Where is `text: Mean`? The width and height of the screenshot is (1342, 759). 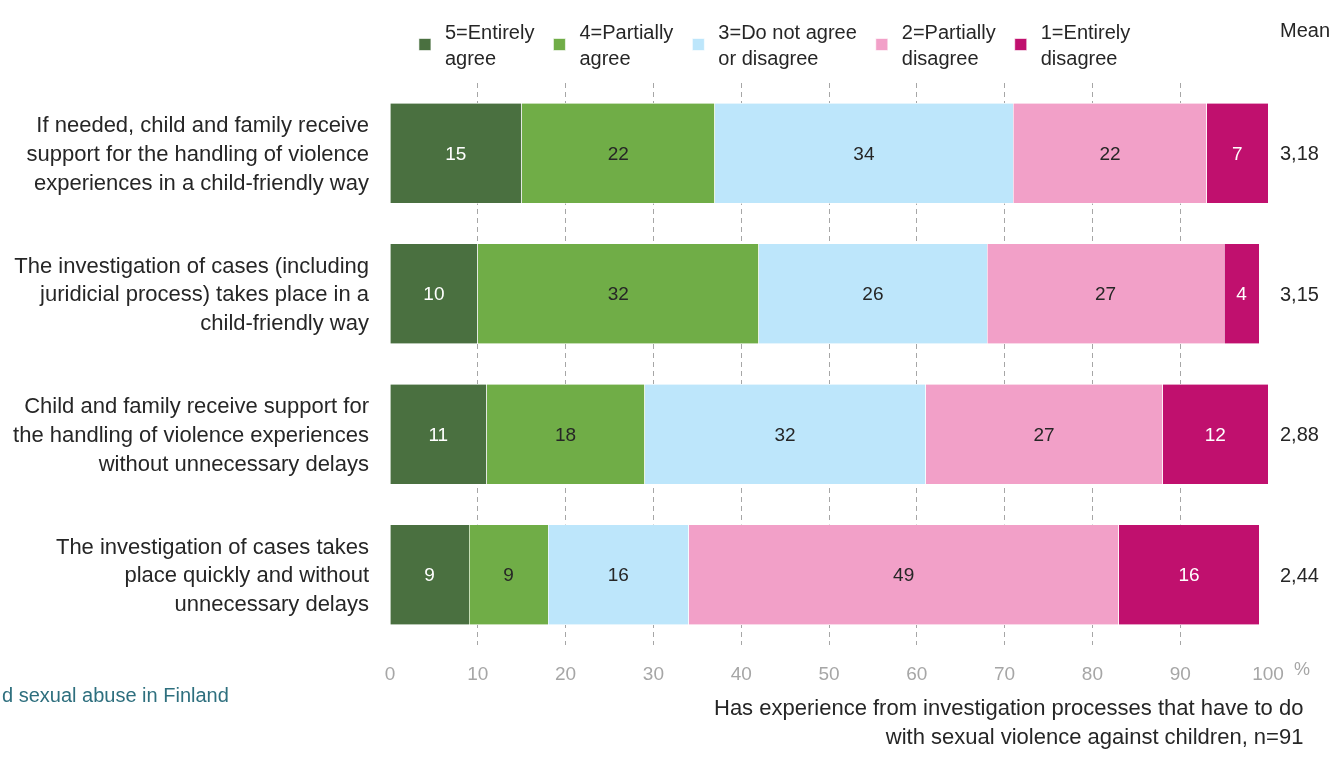
text: Mean is located at coordinates (1305, 30).